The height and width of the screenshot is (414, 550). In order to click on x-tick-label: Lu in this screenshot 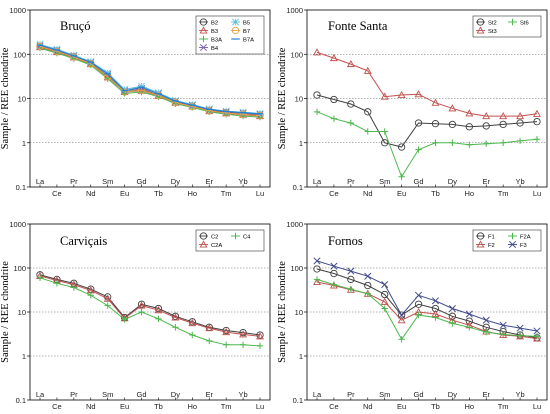, I will do `click(537, 406)`.